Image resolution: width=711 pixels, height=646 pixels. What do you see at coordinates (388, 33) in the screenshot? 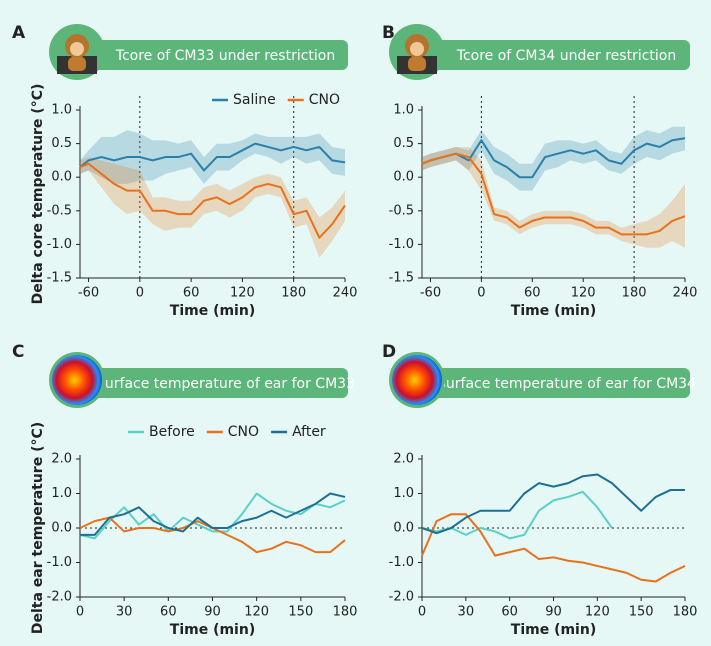
I see `panel-letter: B` at bounding box center [388, 33].